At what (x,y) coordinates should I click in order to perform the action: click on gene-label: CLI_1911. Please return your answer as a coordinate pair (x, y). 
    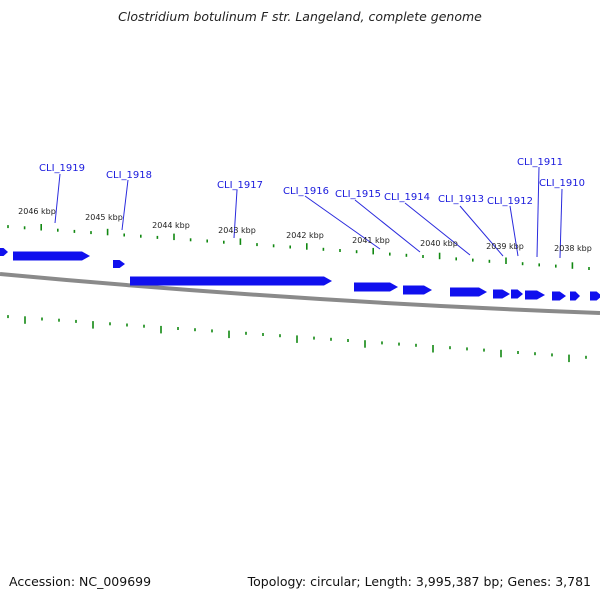
    Looking at the image, I should click on (540, 162).